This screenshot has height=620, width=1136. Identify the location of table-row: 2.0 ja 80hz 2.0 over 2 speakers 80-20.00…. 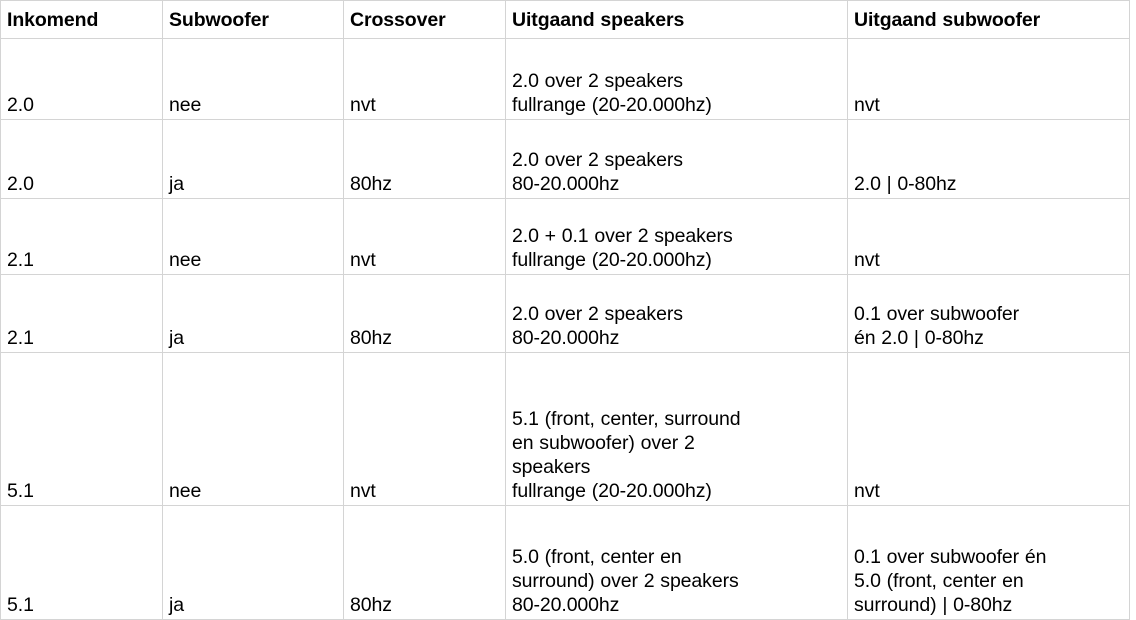
(565, 159).